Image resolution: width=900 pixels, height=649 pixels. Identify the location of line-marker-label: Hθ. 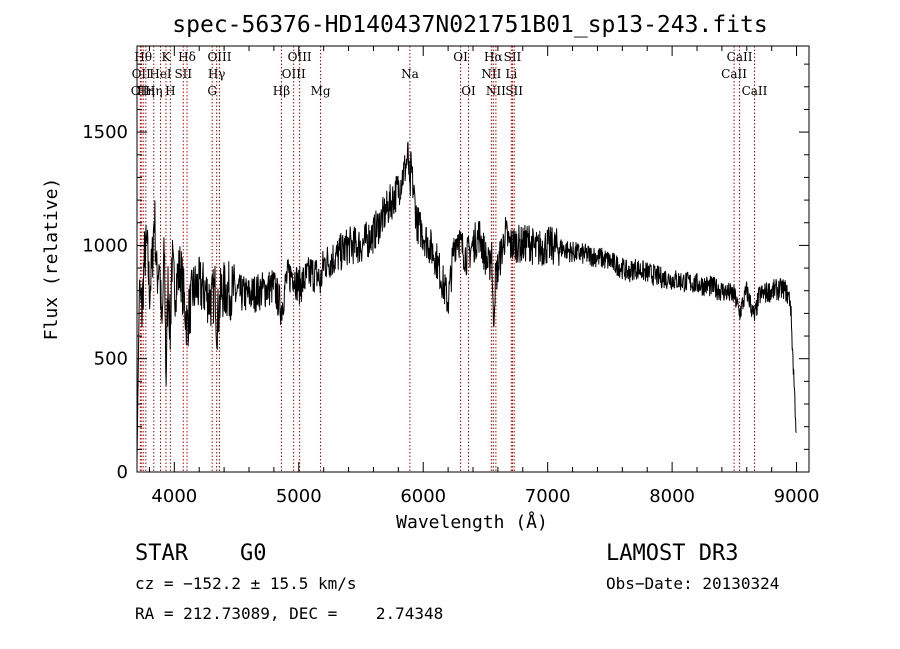
(143, 57).